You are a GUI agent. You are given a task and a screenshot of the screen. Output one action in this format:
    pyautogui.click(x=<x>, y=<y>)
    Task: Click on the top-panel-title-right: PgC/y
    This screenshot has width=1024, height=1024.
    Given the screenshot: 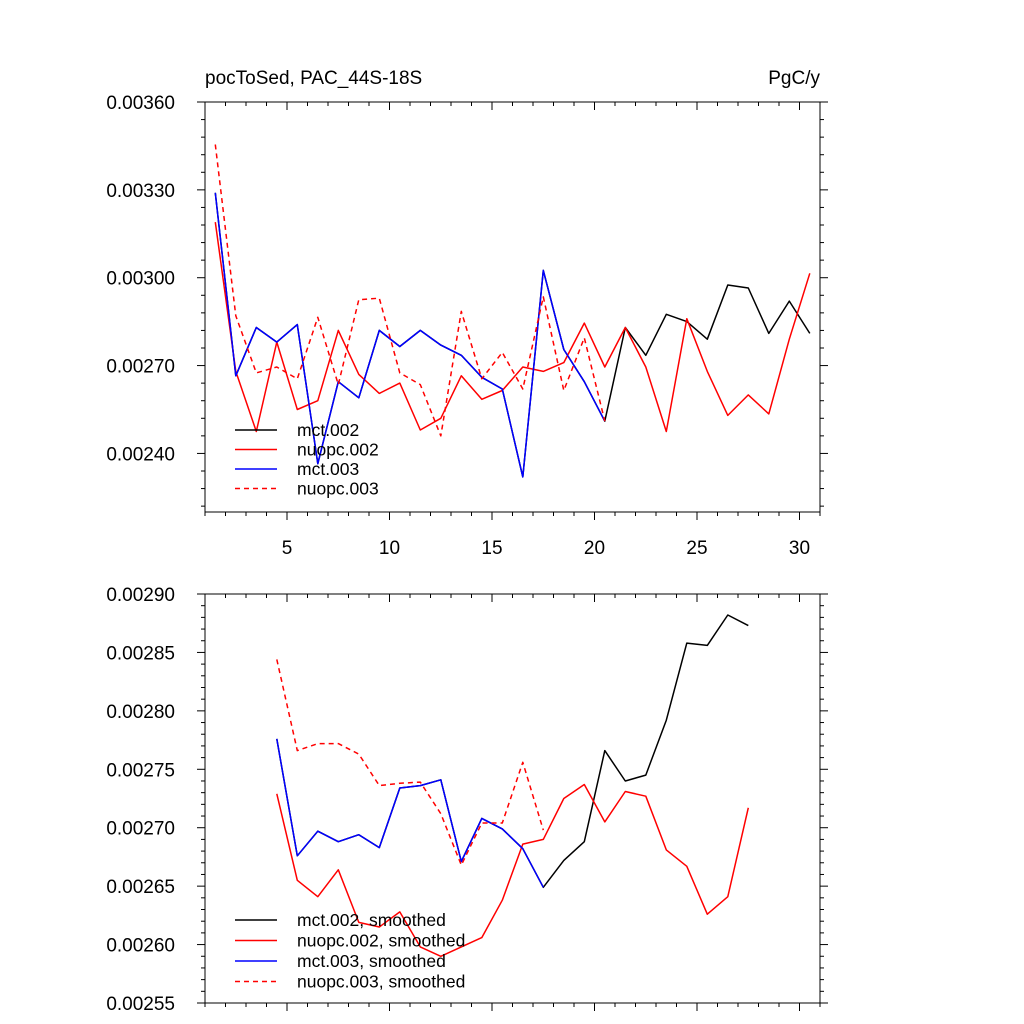 What is the action you would take?
    pyautogui.click(x=794, y=78)
    